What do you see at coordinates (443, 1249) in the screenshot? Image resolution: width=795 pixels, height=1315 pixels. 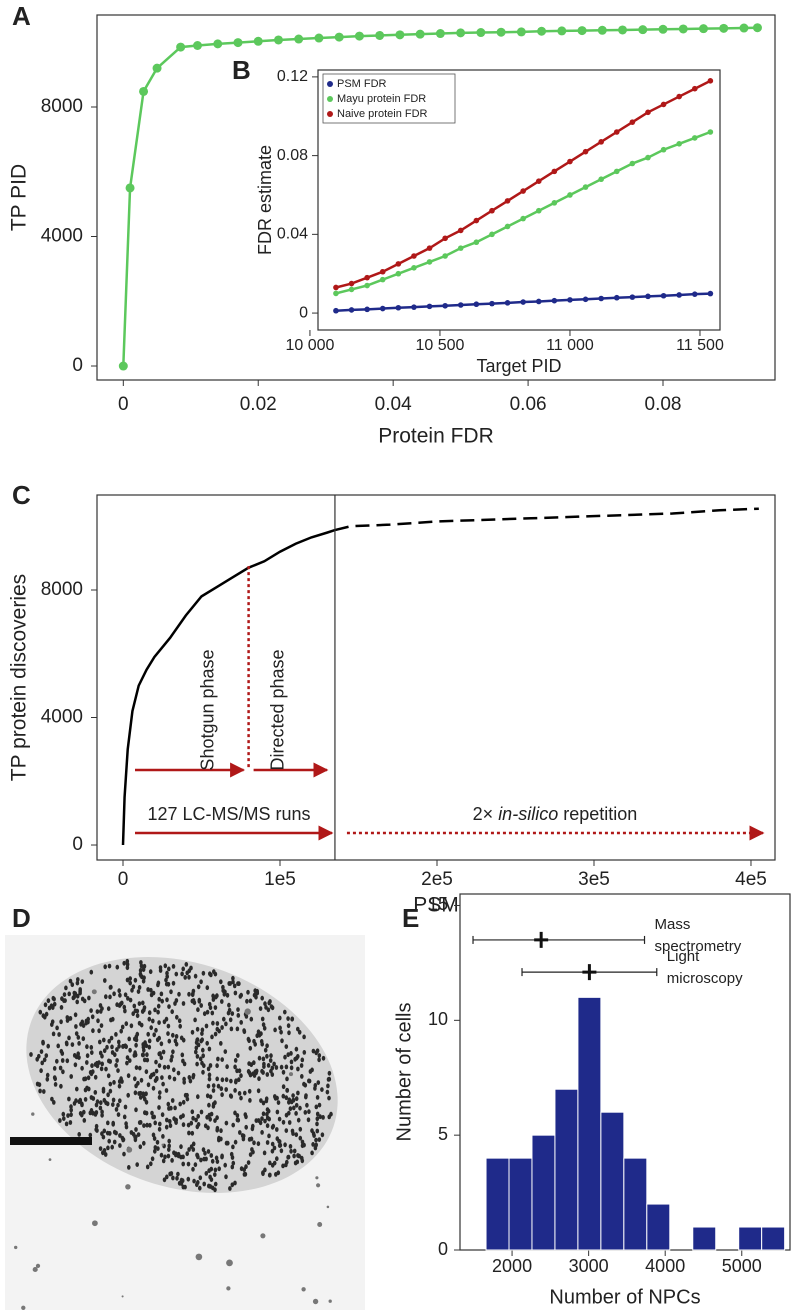 I see `y-tick-label: 0` at bounding box center [443, 1249].